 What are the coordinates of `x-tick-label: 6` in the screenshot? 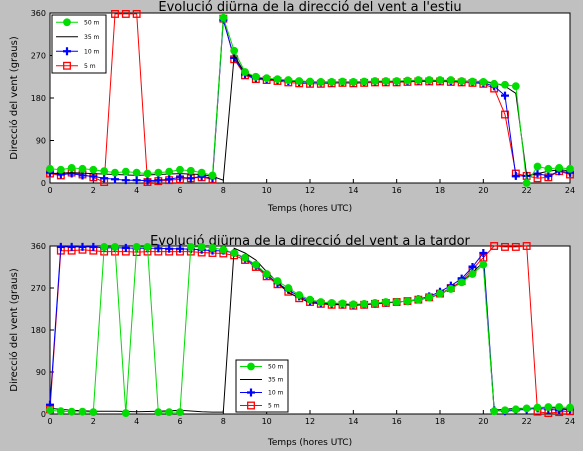 It's located at (179, 421).